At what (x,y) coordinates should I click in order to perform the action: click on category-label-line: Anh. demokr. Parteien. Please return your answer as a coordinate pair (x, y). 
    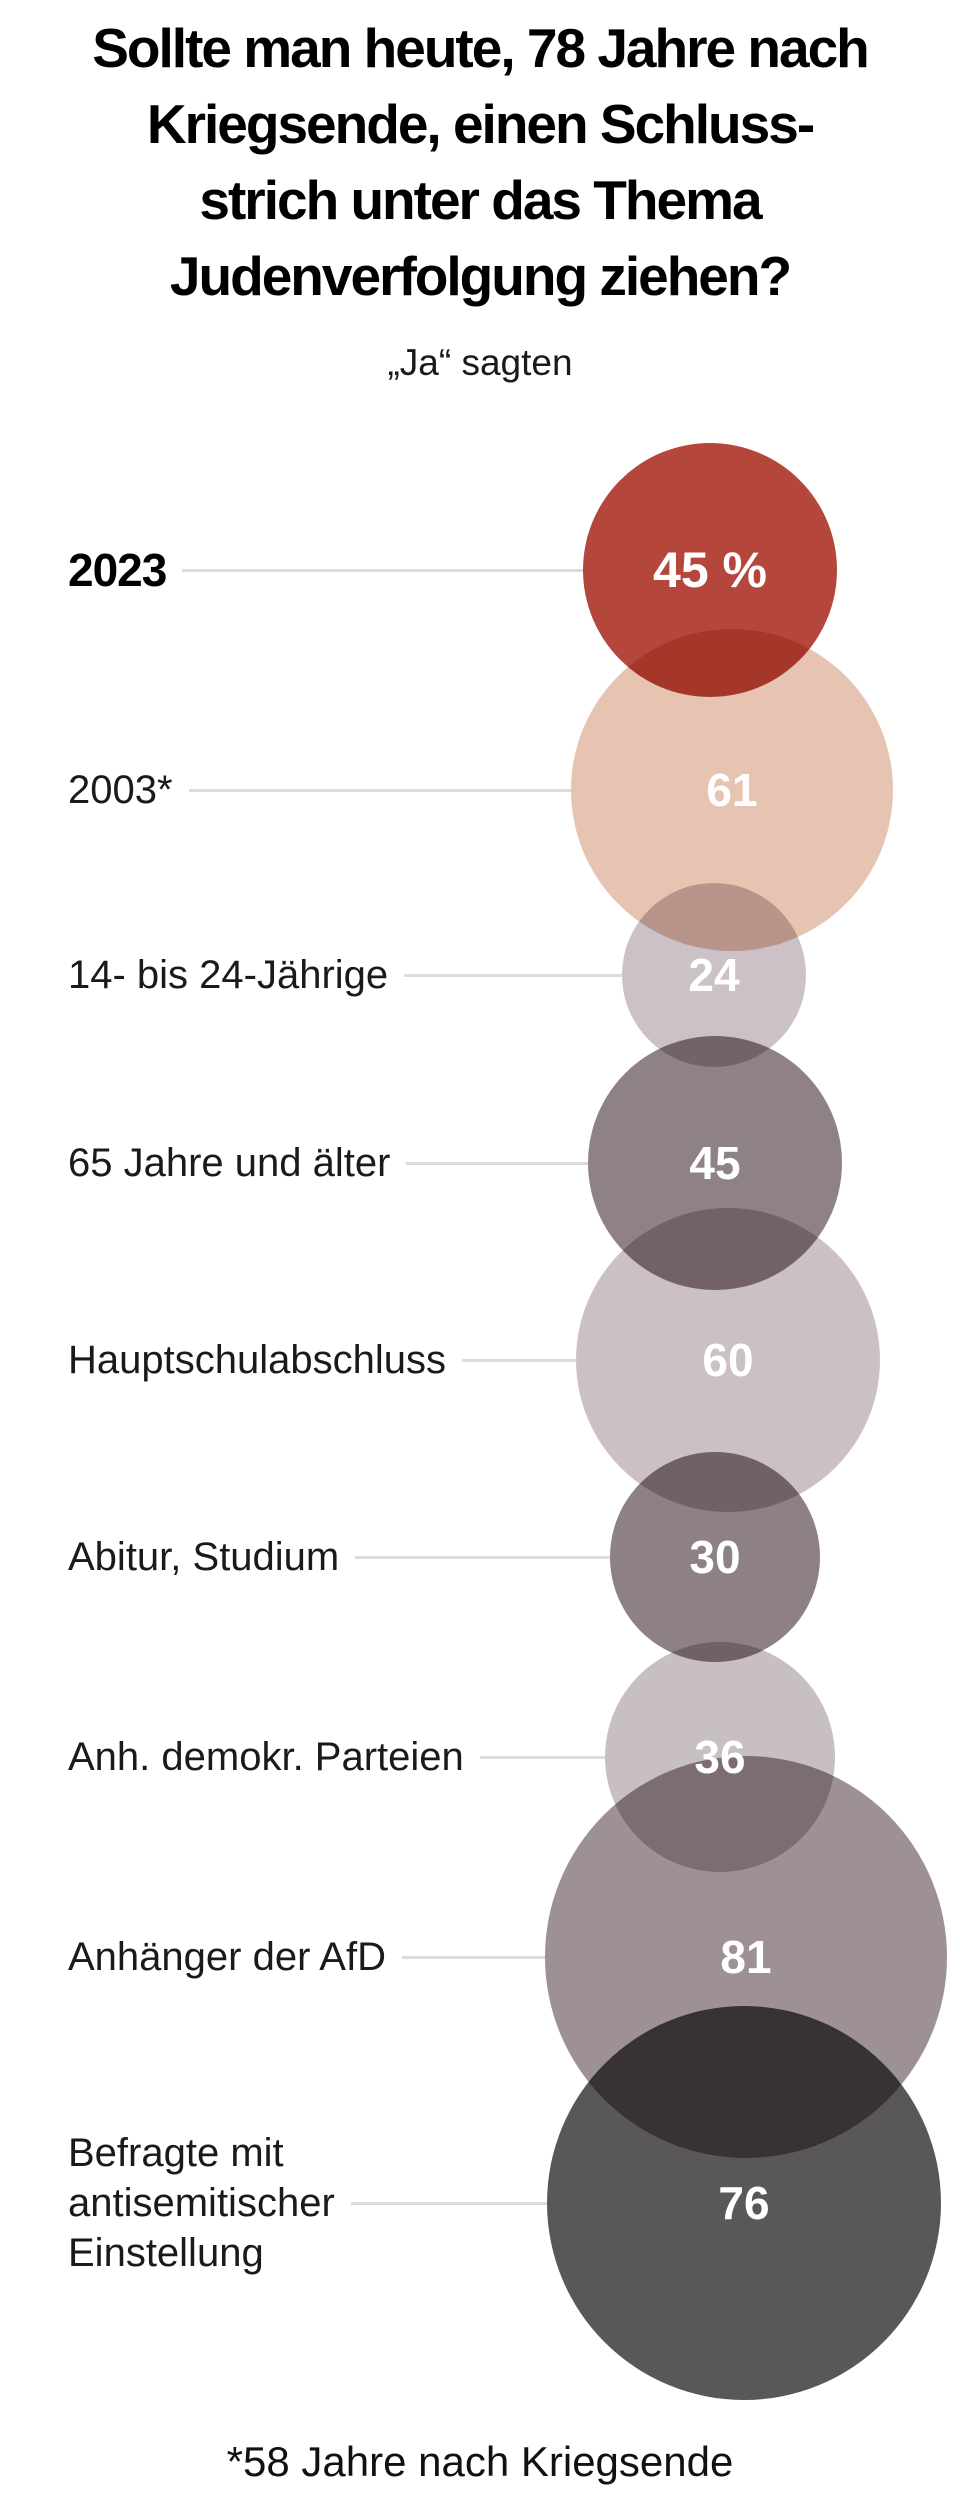
    Looking at the image, I should click on (266, 1757).